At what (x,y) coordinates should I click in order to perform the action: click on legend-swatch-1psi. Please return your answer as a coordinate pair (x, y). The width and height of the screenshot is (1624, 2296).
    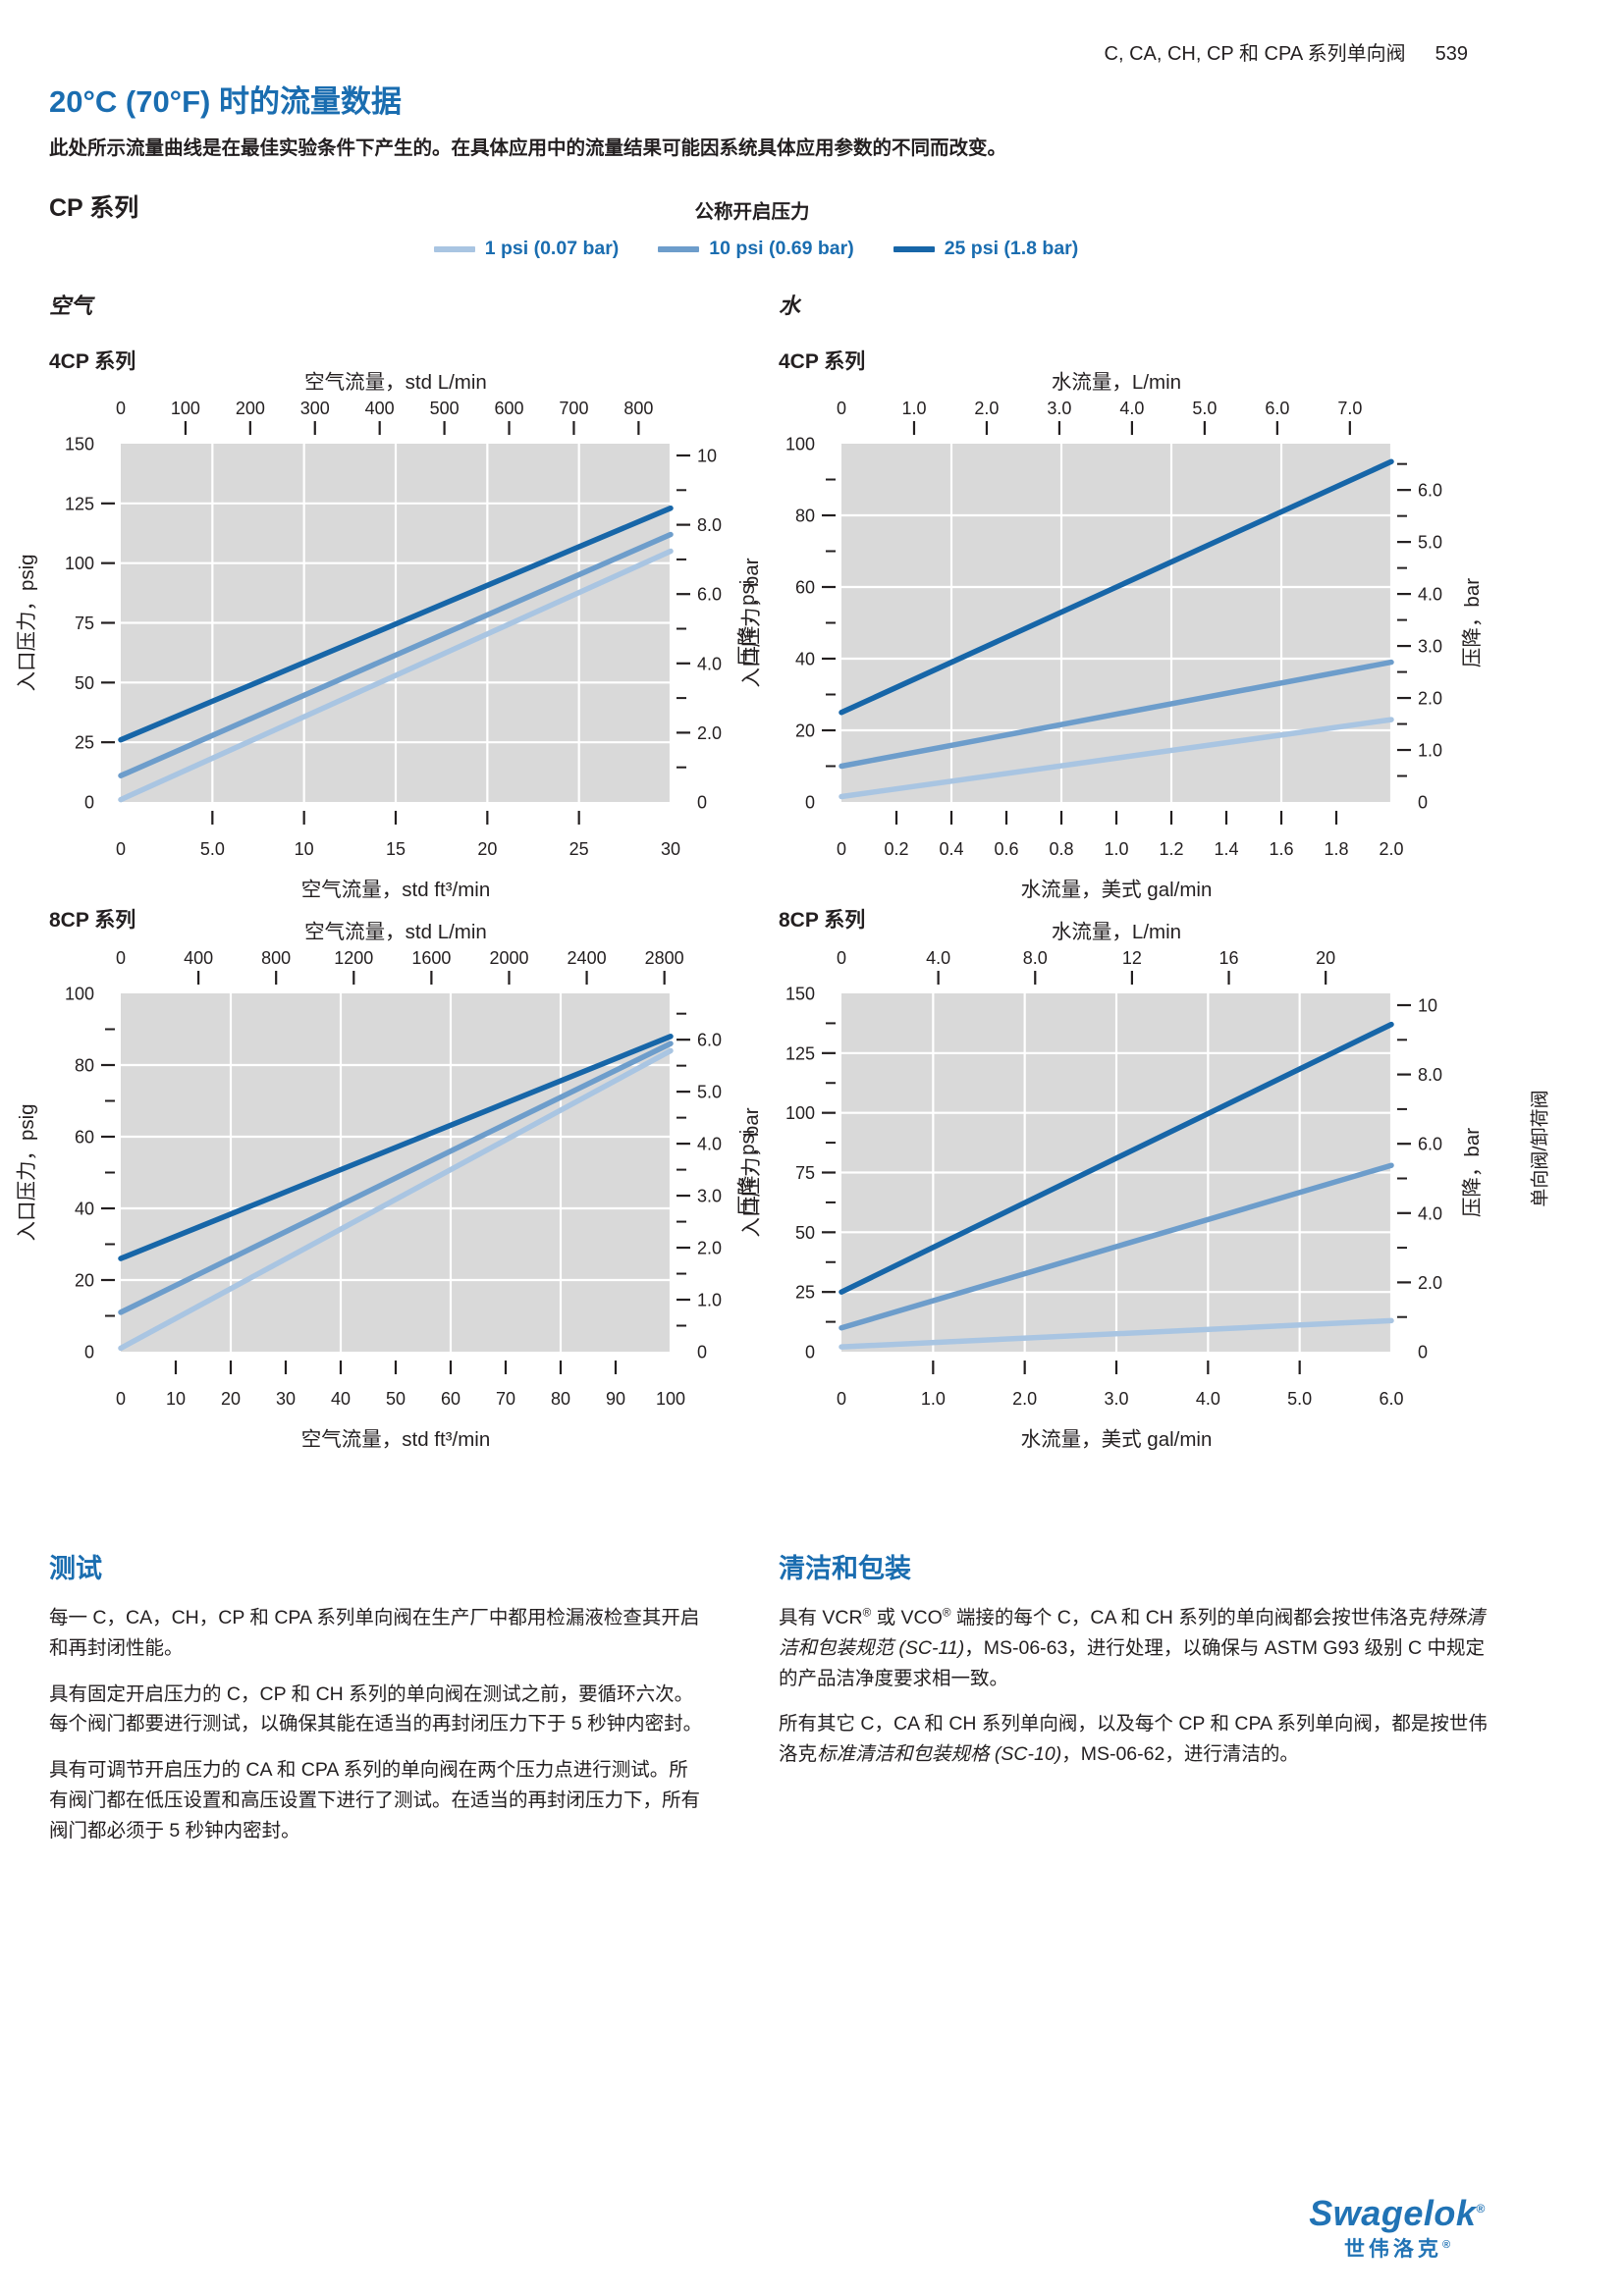
    Looking at the image, I should click on (454, 249).